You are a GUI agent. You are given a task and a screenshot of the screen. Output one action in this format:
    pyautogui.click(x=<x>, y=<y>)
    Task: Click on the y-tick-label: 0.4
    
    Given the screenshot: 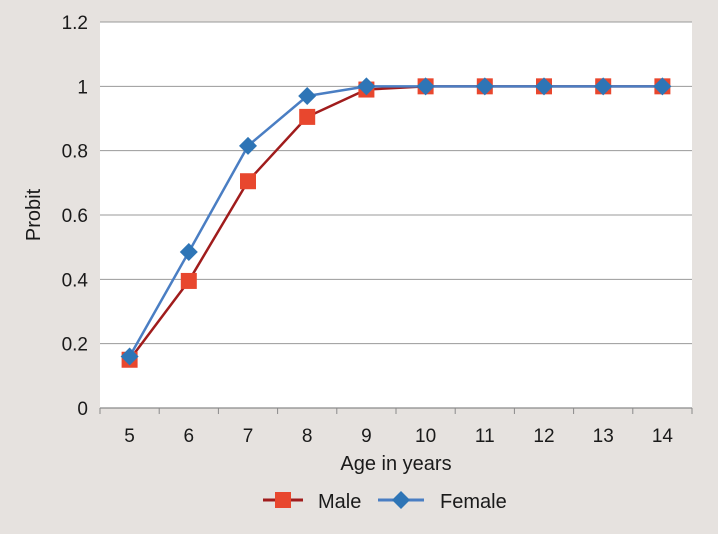 What is the action you would take?
    pyautogui.click(x=75, y=280)
    